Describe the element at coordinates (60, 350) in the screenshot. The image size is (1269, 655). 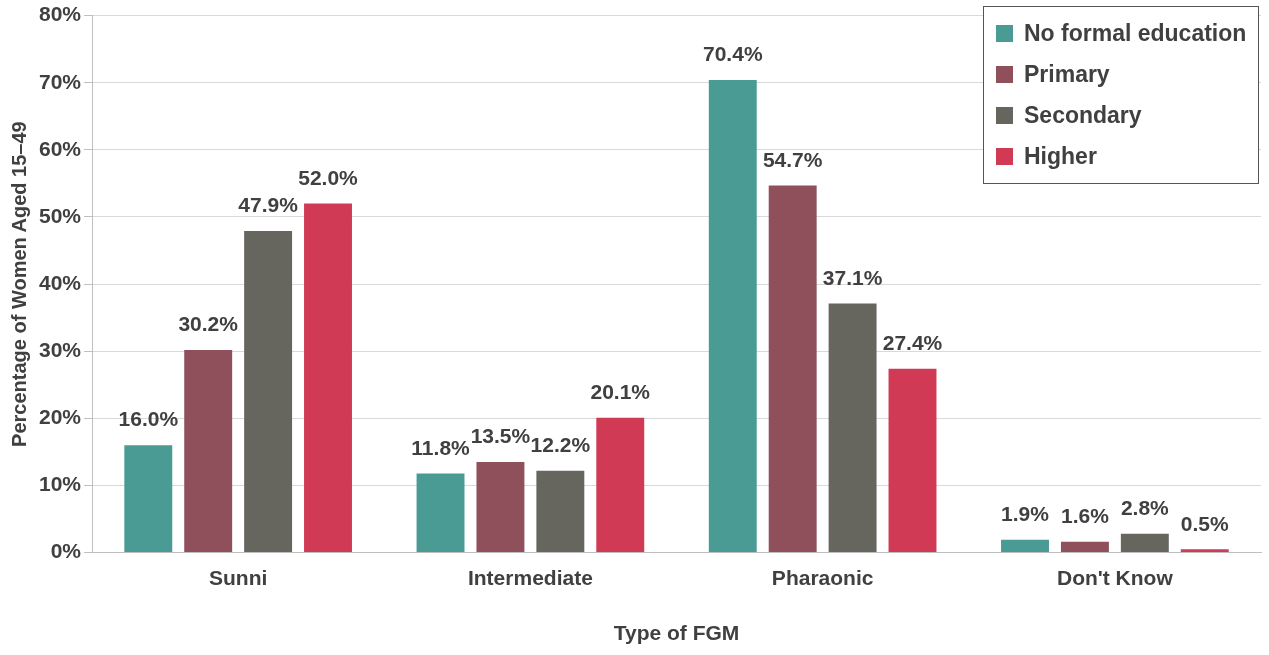
I see `y-tick-label: 30%` at that location.